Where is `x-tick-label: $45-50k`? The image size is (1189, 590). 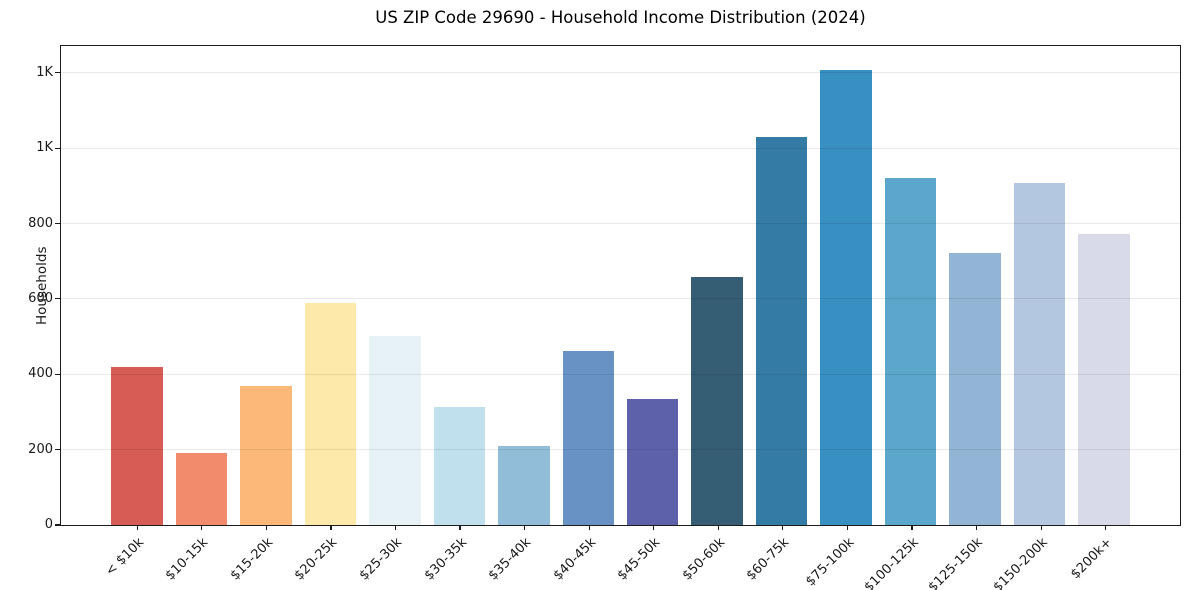
x-tick-label: $45-50k is located at coordinates (639, 559).